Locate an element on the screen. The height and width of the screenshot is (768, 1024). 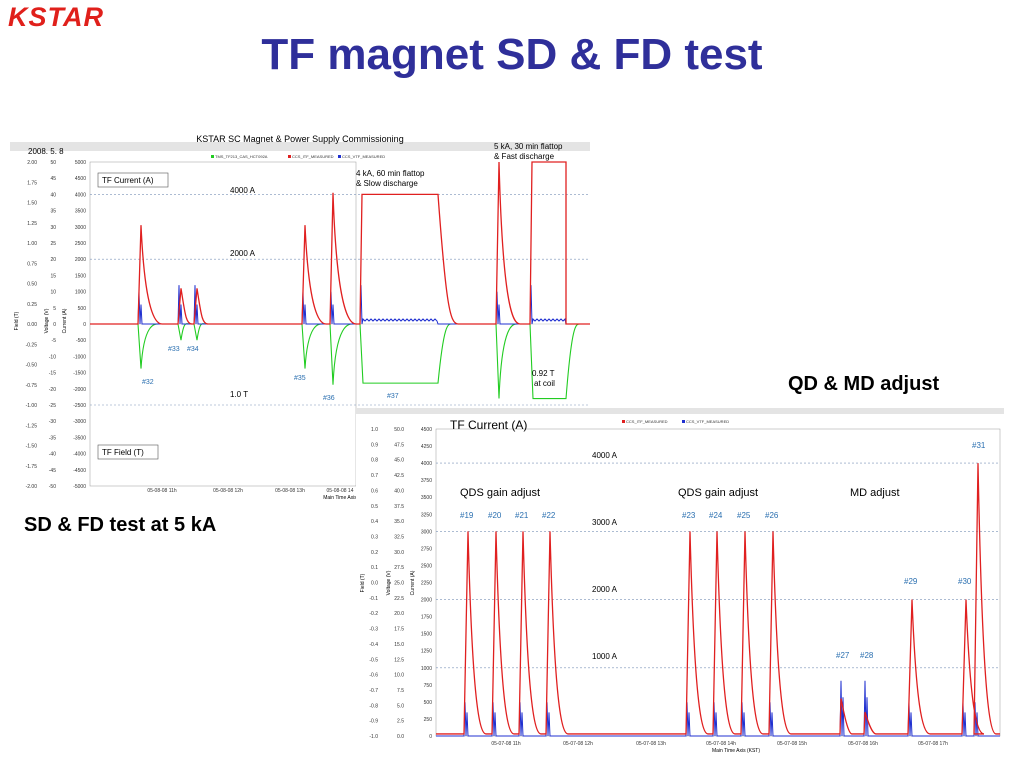
field-tick-label: -2.00 is located at coordinates (32, 487).